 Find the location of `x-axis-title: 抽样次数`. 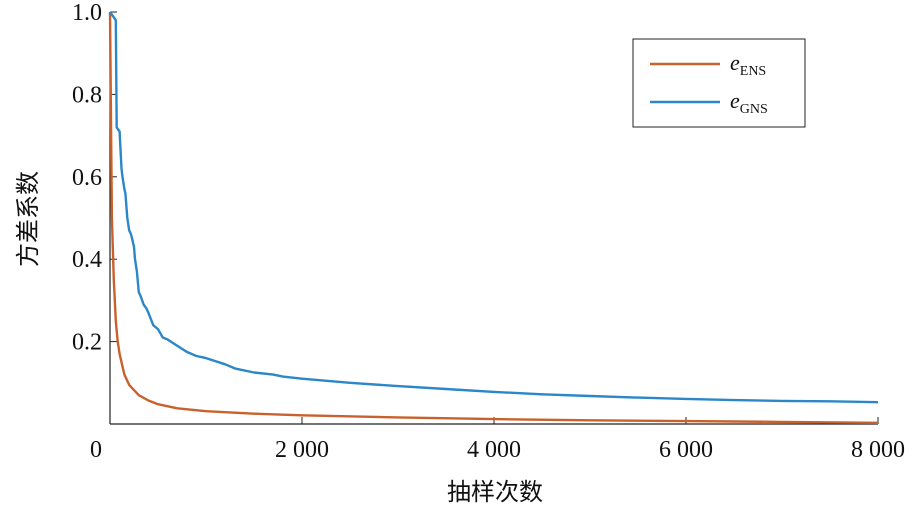

x-axis-title: 抽样次数 is located at coordinates (495, 492).